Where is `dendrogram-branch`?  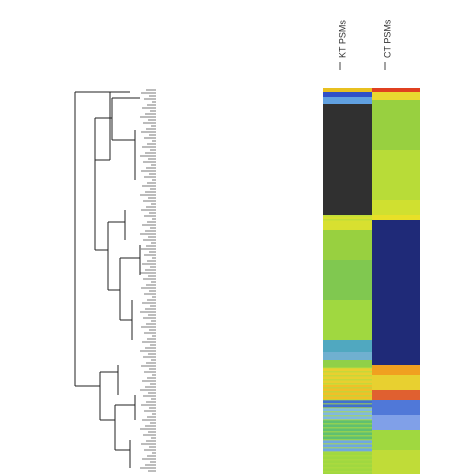 dendrogram-branch is located at coordinates (107, 279).